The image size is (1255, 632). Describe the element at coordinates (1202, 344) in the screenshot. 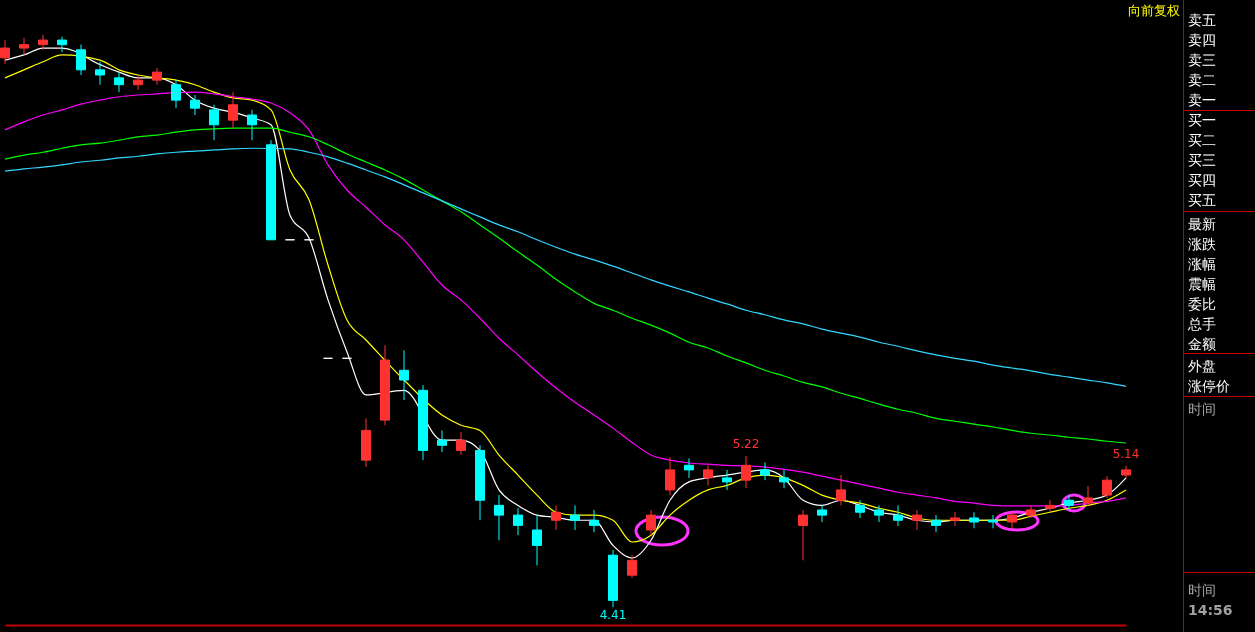

I see `text: 金额` at that location.